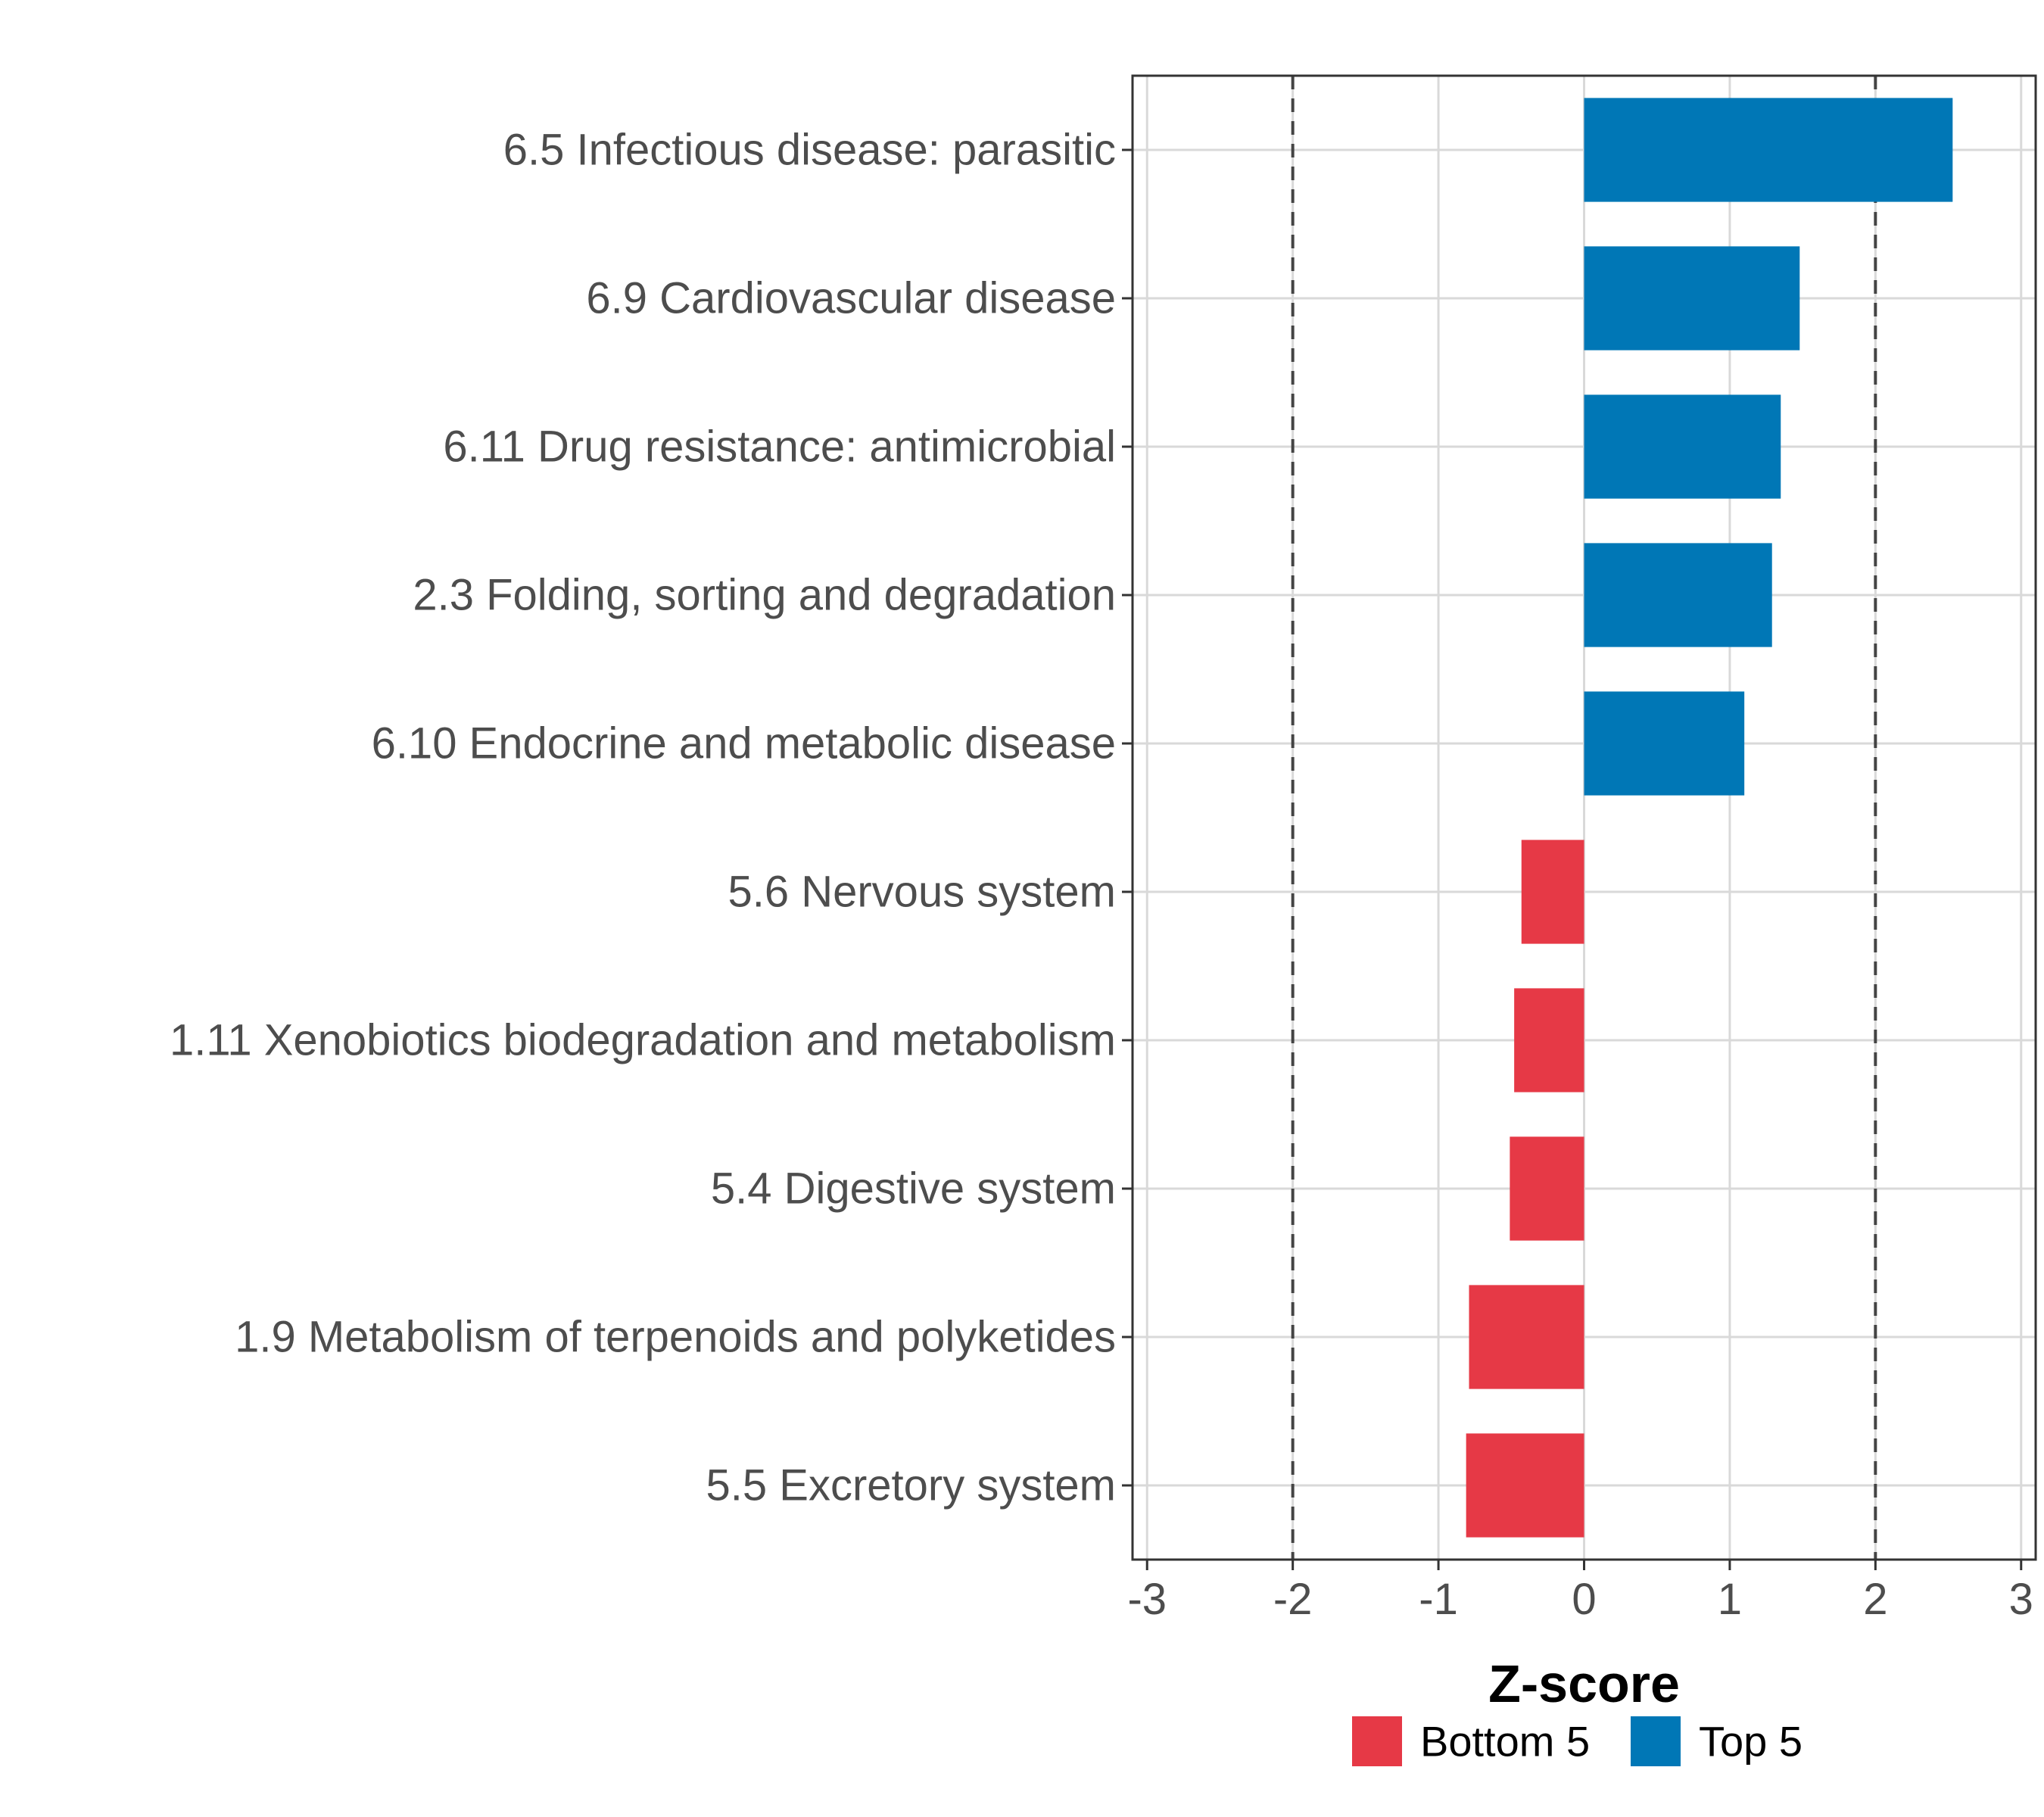  I want to click on category-label: 6.10 Endocrine and metabolic disease, so click(744, 743).